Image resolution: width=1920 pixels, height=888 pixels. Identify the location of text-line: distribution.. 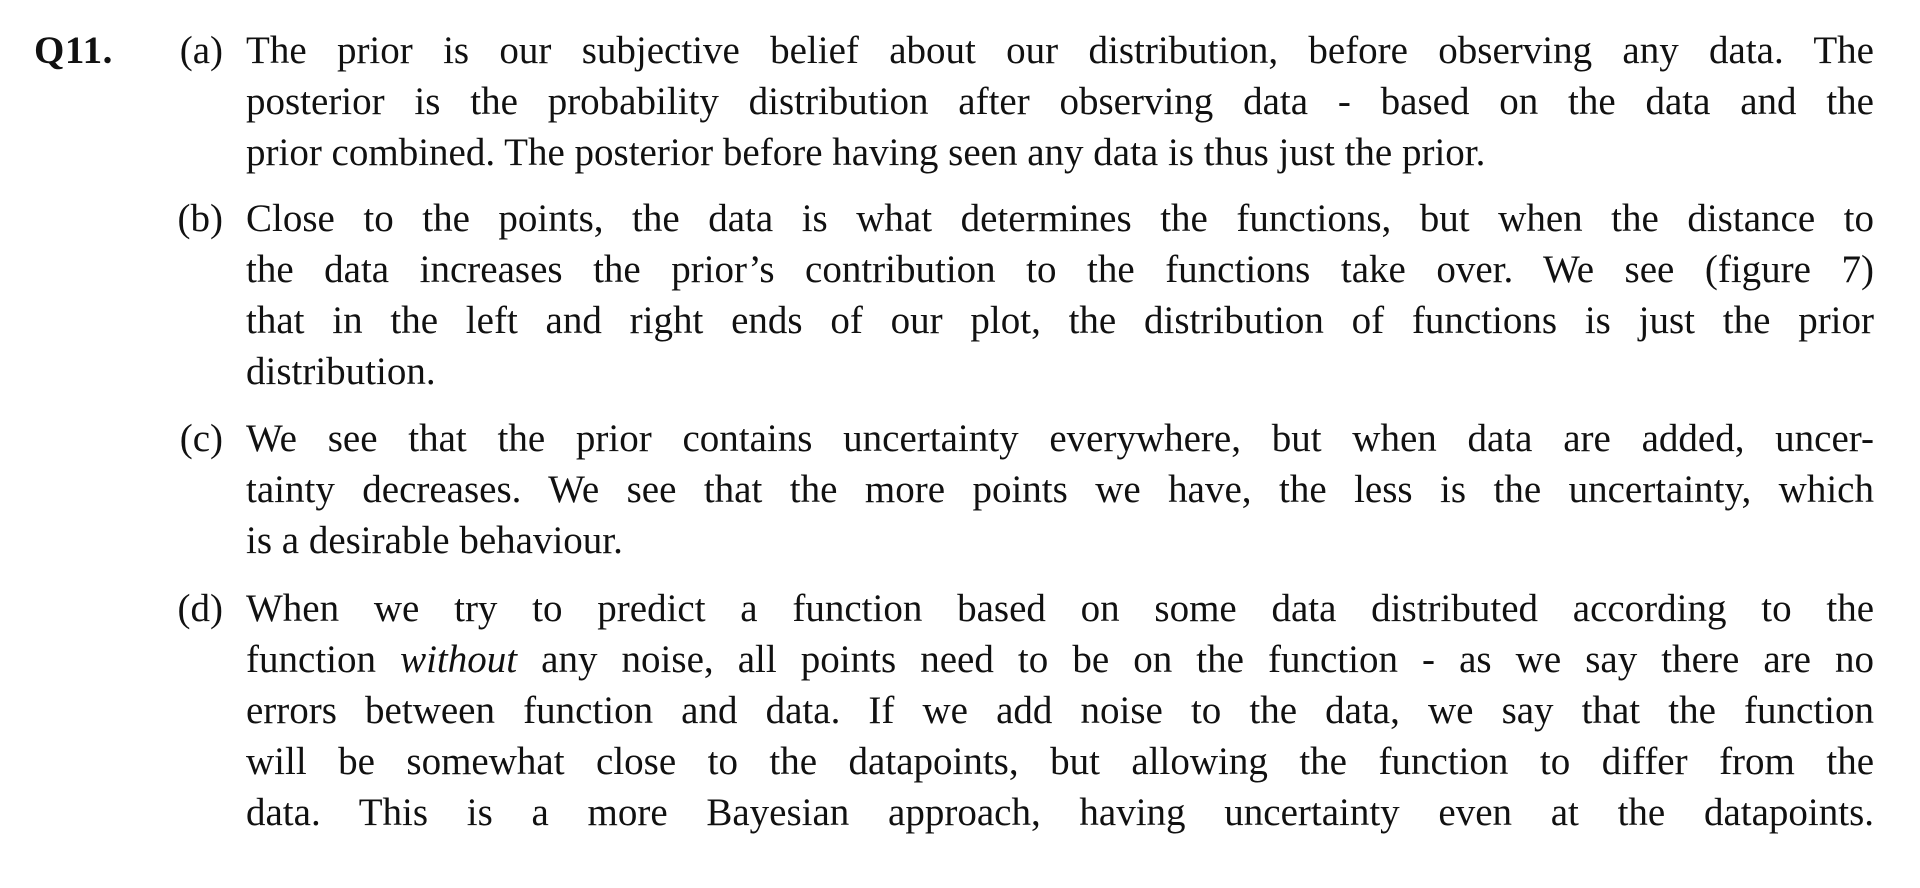
(341, 371).